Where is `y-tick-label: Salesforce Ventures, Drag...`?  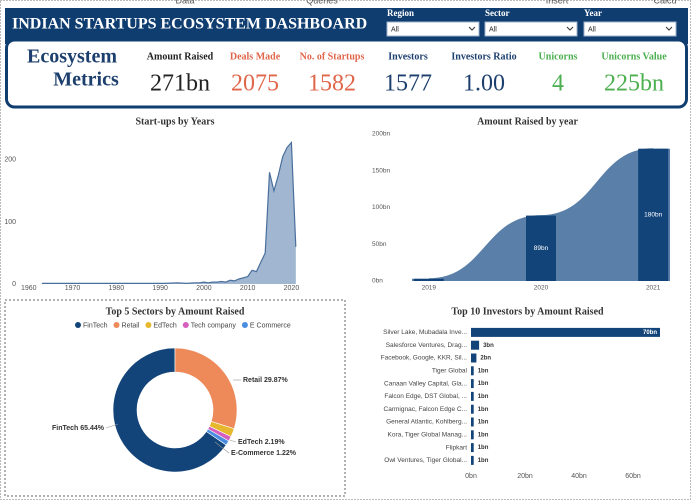
y-tick-label: Salesforce Ventures, Drag... is located at coordinates (426, 345).